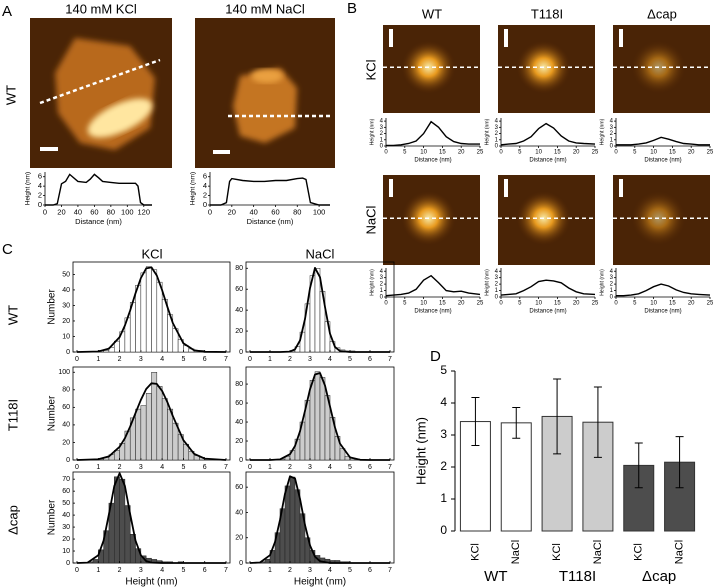 The width and height of the screenshot is (713, 587). Describe the element at coordinates (352, 8) in the screenshot. I see `panel-label: B` at that location.